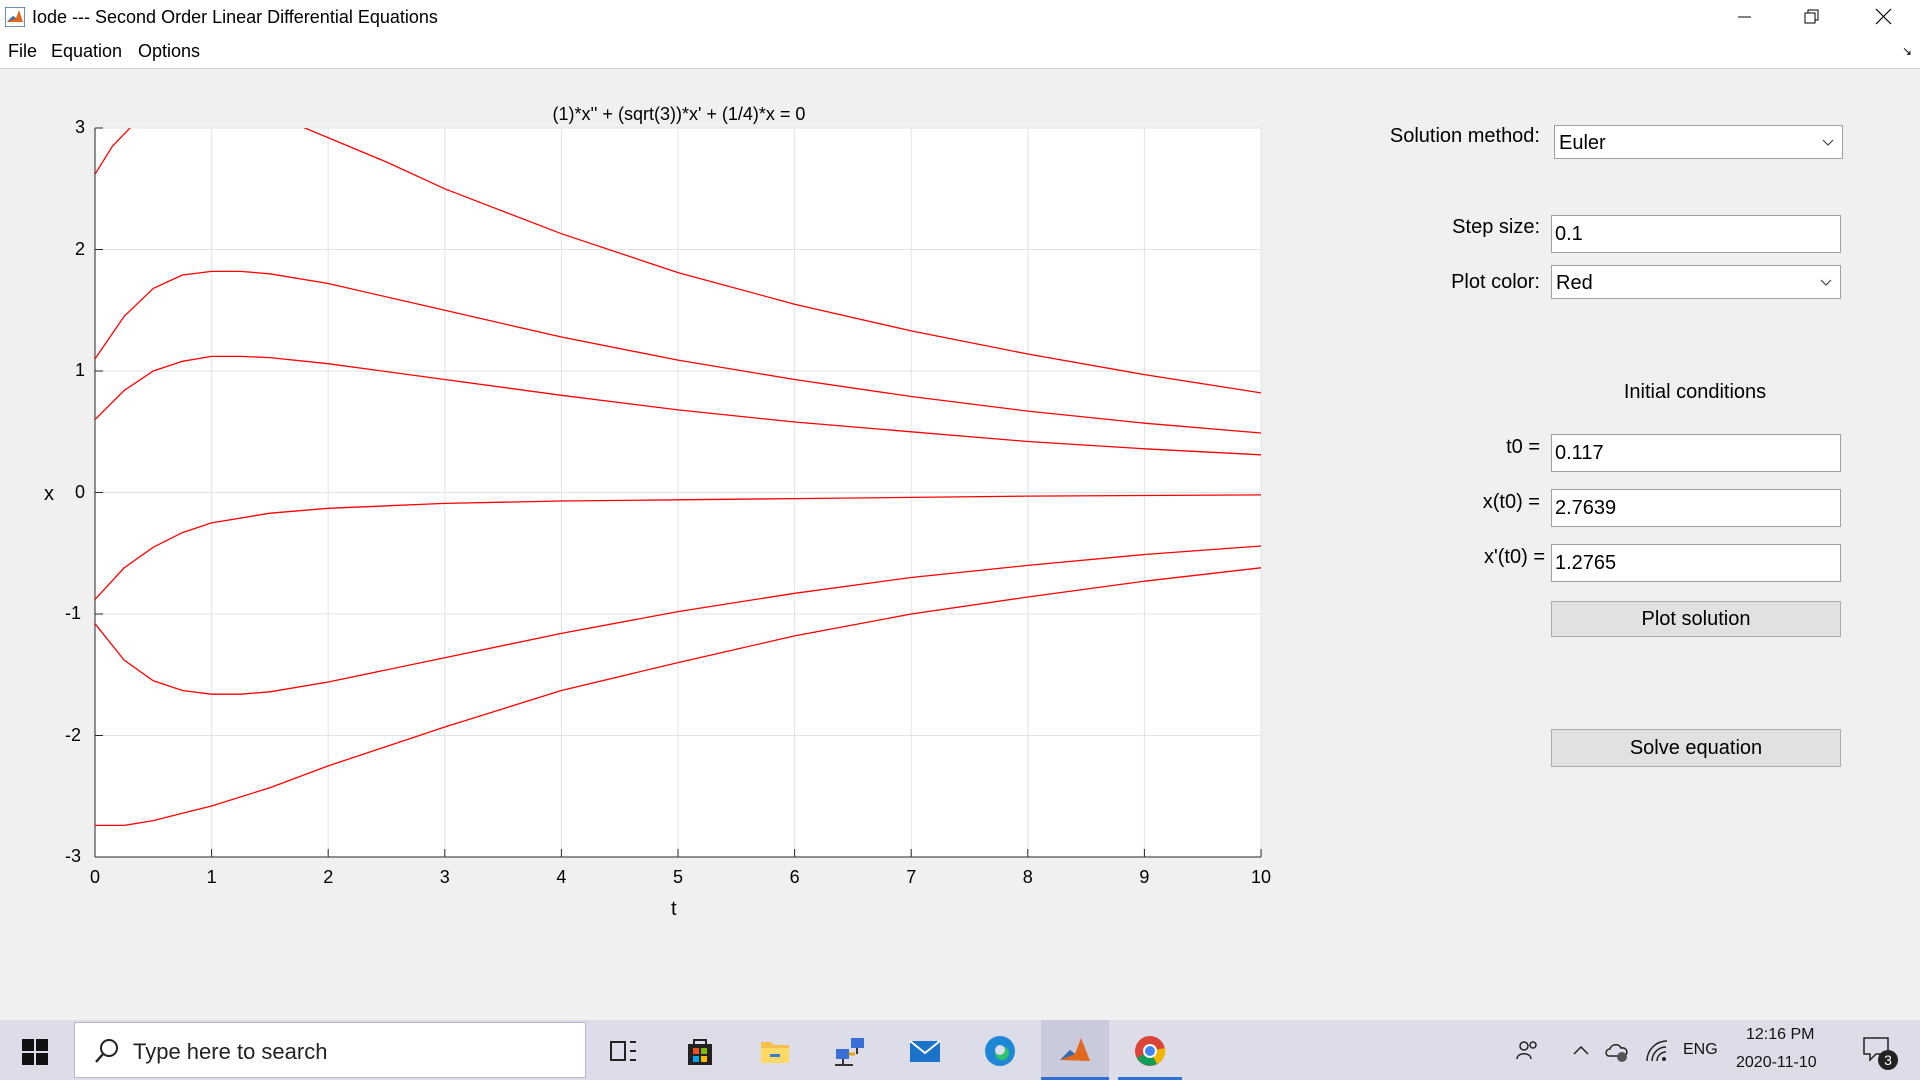 Image resolution: width=1920 pixels, height=1080 pixels. What do you see at coordinates (1496, 227) in the screenshot?
I see `step-size-label: Step size:` at bounding box center [1496, 227].